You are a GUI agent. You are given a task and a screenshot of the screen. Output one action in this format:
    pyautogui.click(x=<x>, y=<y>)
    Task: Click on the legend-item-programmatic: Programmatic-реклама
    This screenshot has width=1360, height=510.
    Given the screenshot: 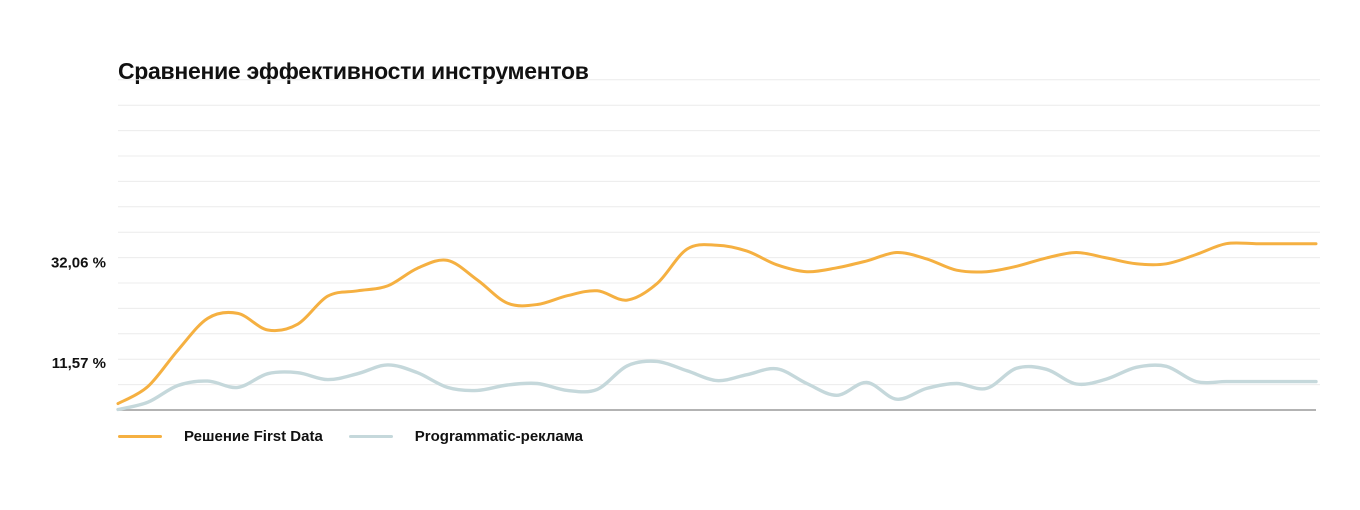 What is the action you would take?
    pyautogui.click(x=465, y=436)
    